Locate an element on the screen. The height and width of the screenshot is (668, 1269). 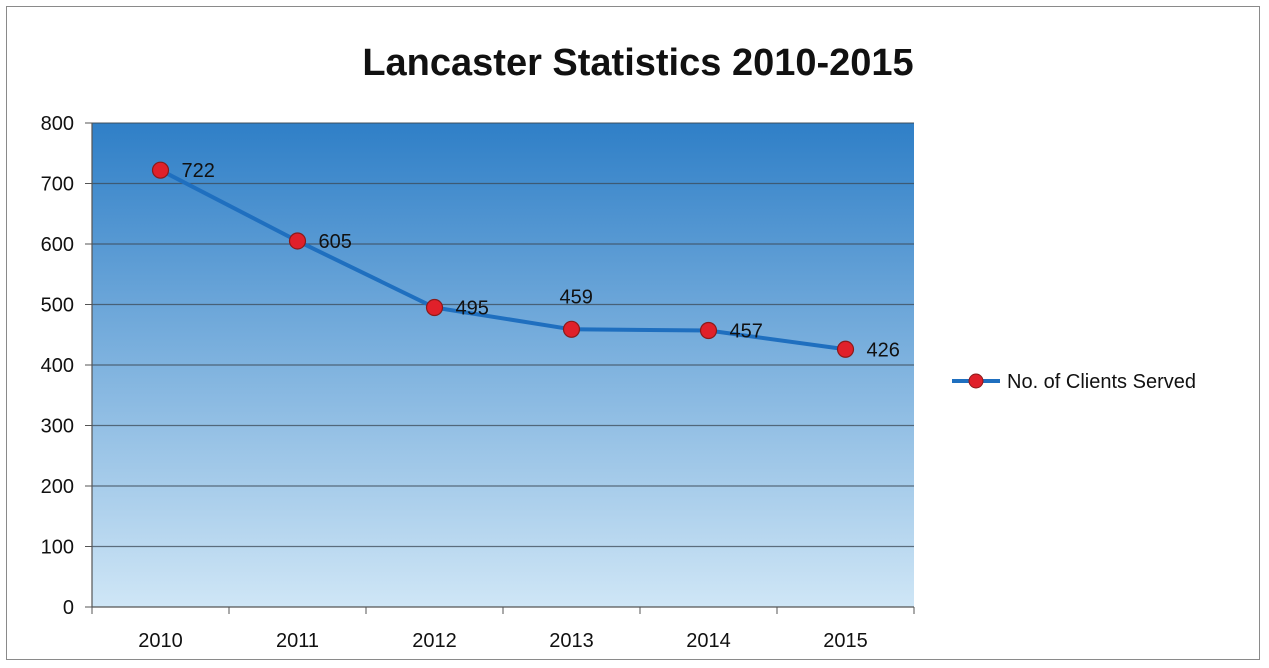
y-tick-label: 600 is located at coordinates (57, 245).